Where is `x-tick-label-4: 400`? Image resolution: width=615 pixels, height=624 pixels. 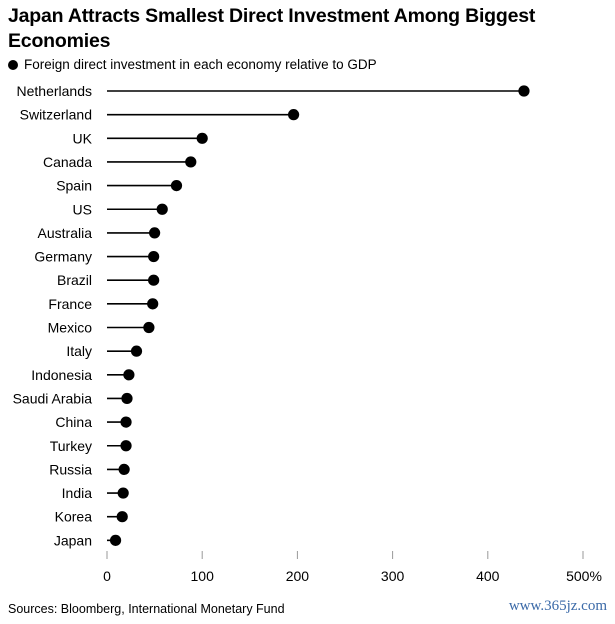 x-tick-label-4: 400 is located at coordinates (488, 576).